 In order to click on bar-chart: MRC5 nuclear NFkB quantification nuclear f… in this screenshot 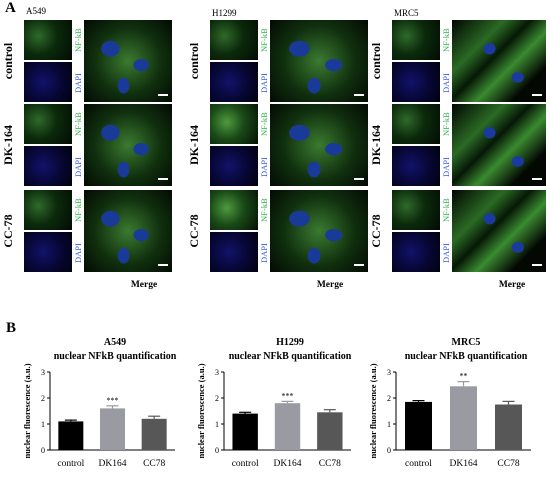, I will do `click(449, 403)`.